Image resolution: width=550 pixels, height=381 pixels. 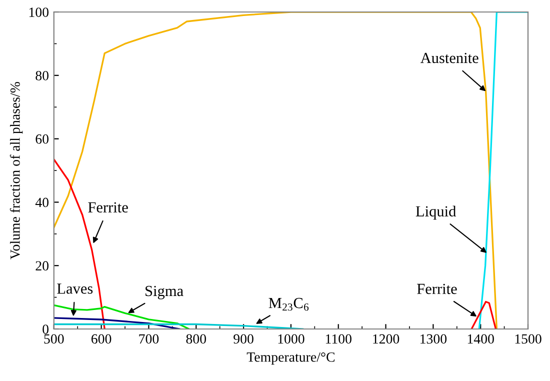 What do you see at coordinates (45, 329) in the screenshot?
I see `y-tick-label: 0` at bounding box center [45, 329].